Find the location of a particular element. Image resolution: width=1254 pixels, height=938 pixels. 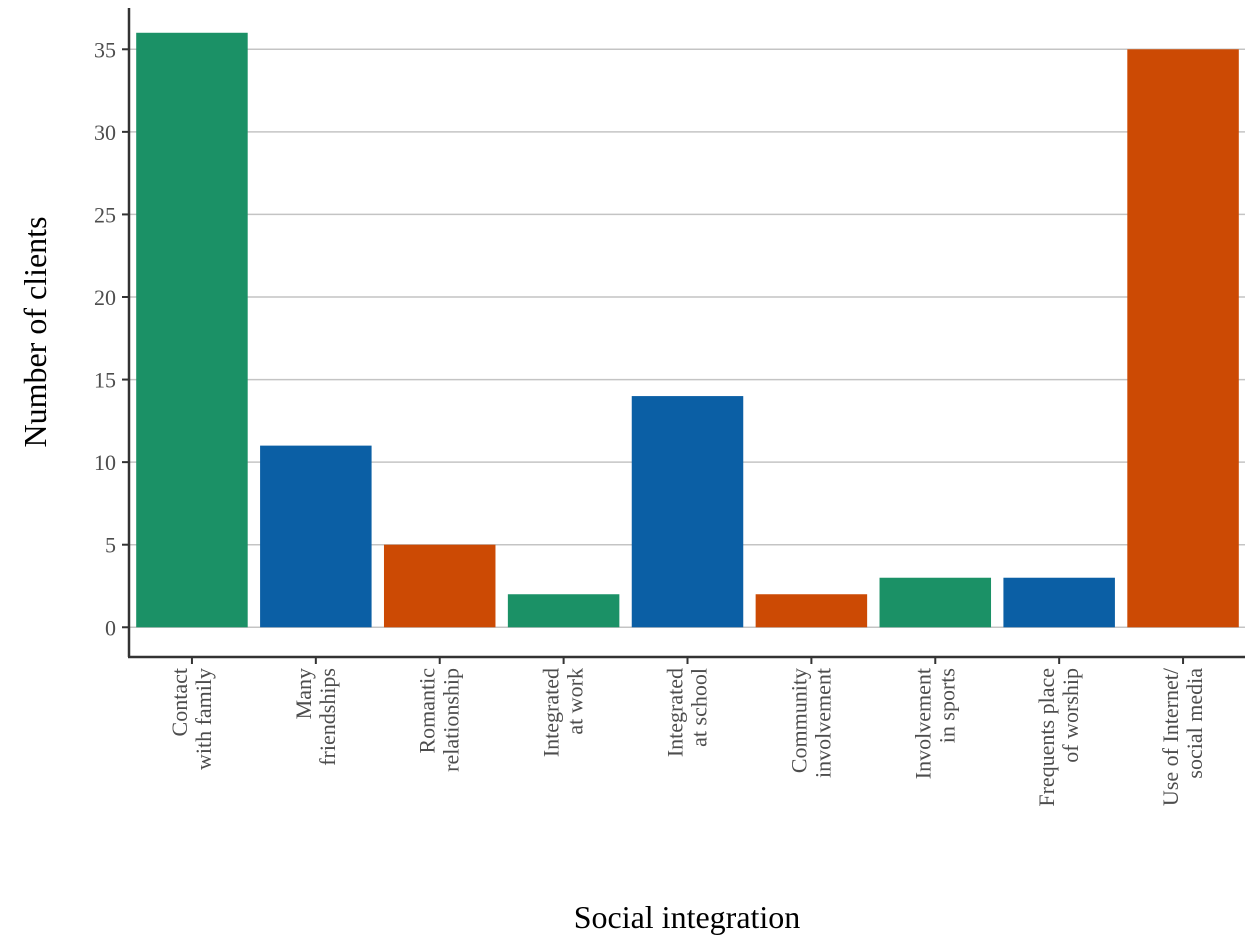

y-axis-title: Number of clients is located at coordinates (35, 331).